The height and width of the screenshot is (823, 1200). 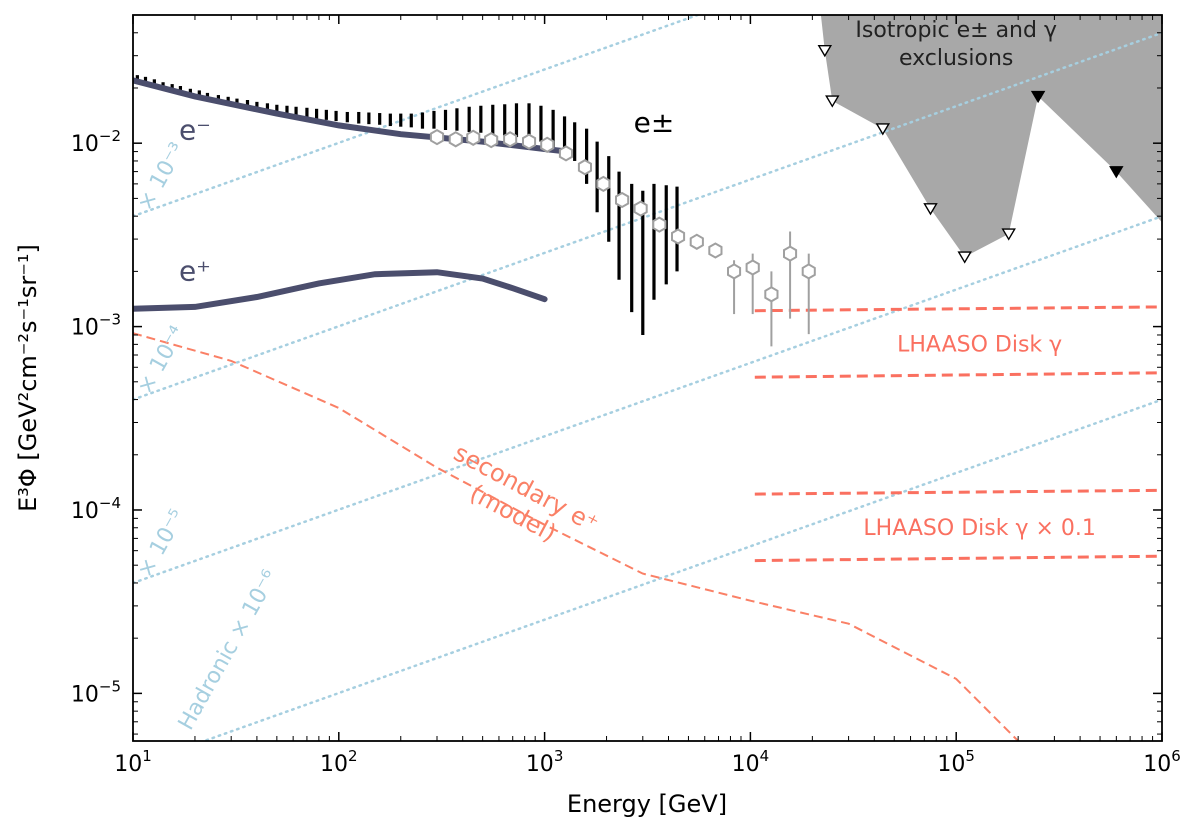 I want to click on exclusion-label: Isotropic e± and γ exclusions, so click(x=956, y=44).